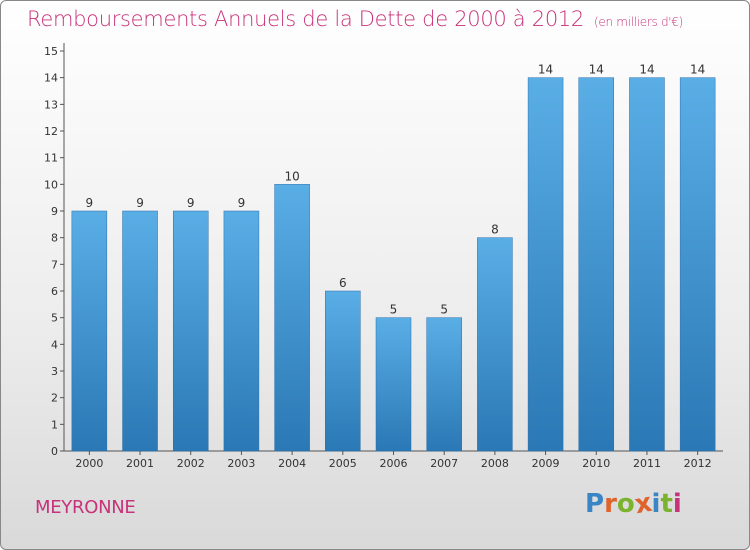 The height and width of the screenshot is (550, 750). What do you see at coordinates (697, 264) in the screenshot?
I see `bar-2012` at bounding box center [697, 264].